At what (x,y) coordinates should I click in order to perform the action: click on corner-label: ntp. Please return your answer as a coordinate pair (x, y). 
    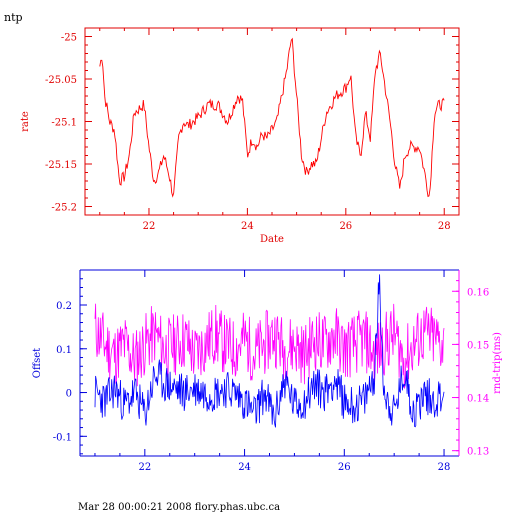
    Looking at the image, I should click on (13, 17).